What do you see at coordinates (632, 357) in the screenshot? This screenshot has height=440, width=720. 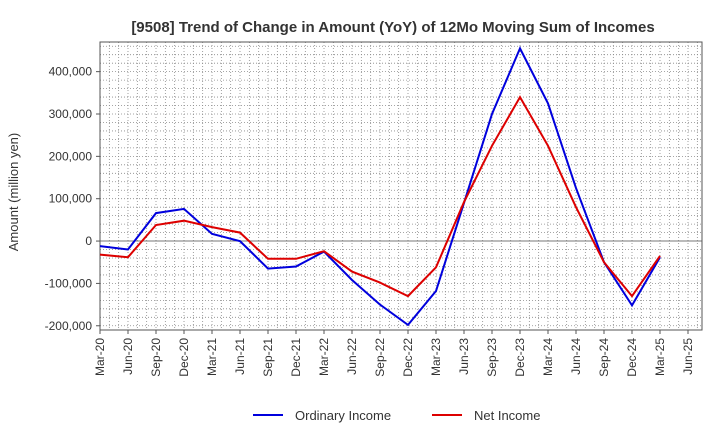 I see `x-tick-label: Dec-24` at bounding box center [632, 357].